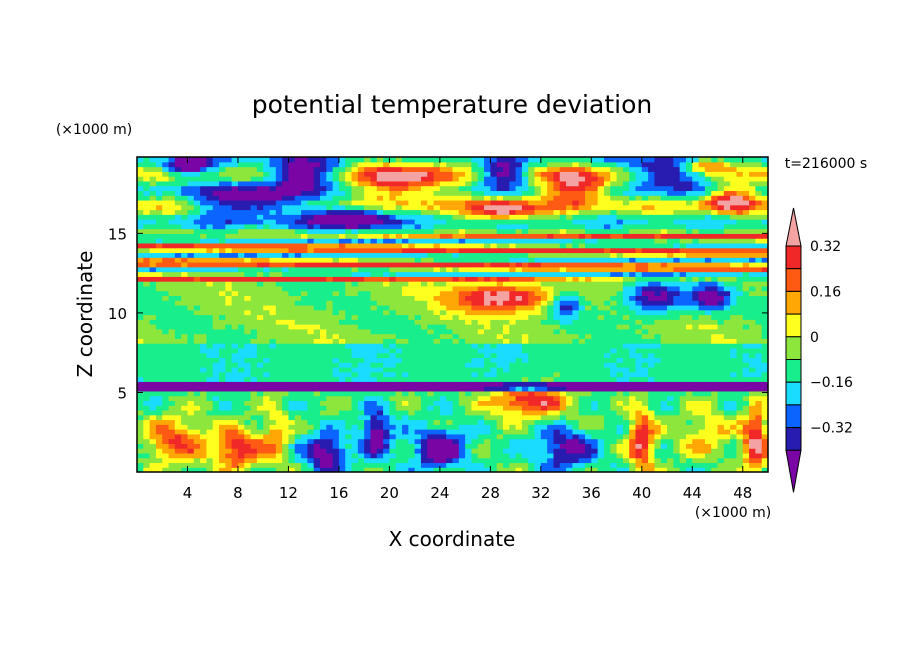 The width and height of the screenshot is (904, 654). What do you see at coordinates (94, 130) in the screenshot?
I see `y-unit-label: (×1000 m)` at bounding box center [94, 130].